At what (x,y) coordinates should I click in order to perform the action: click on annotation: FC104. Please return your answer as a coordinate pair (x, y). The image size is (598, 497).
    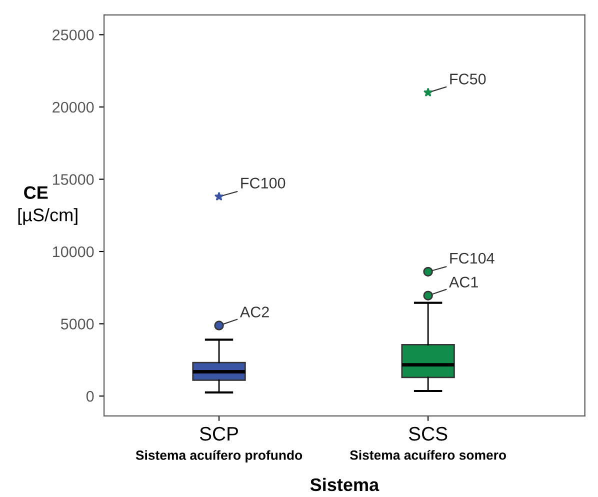
    Looking at the image, I should click on (472, 258).